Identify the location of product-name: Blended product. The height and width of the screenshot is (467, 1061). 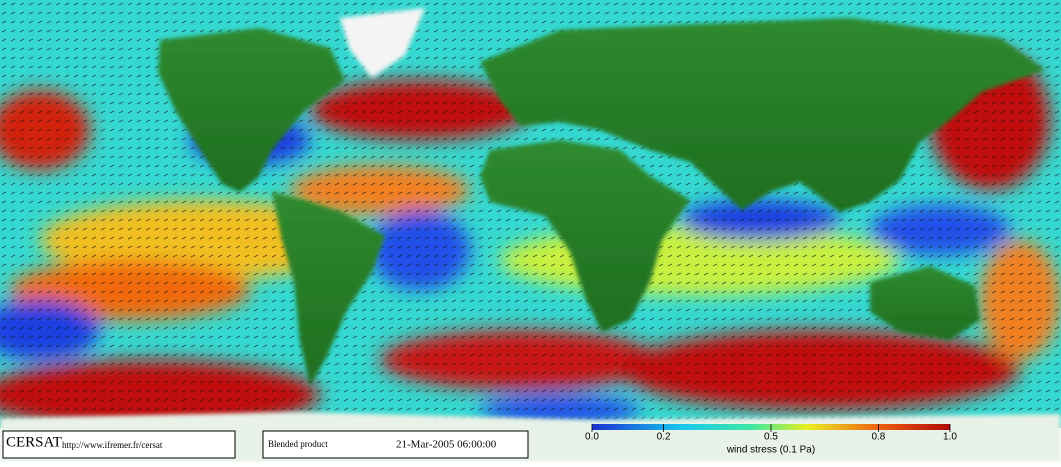
(298, 444).